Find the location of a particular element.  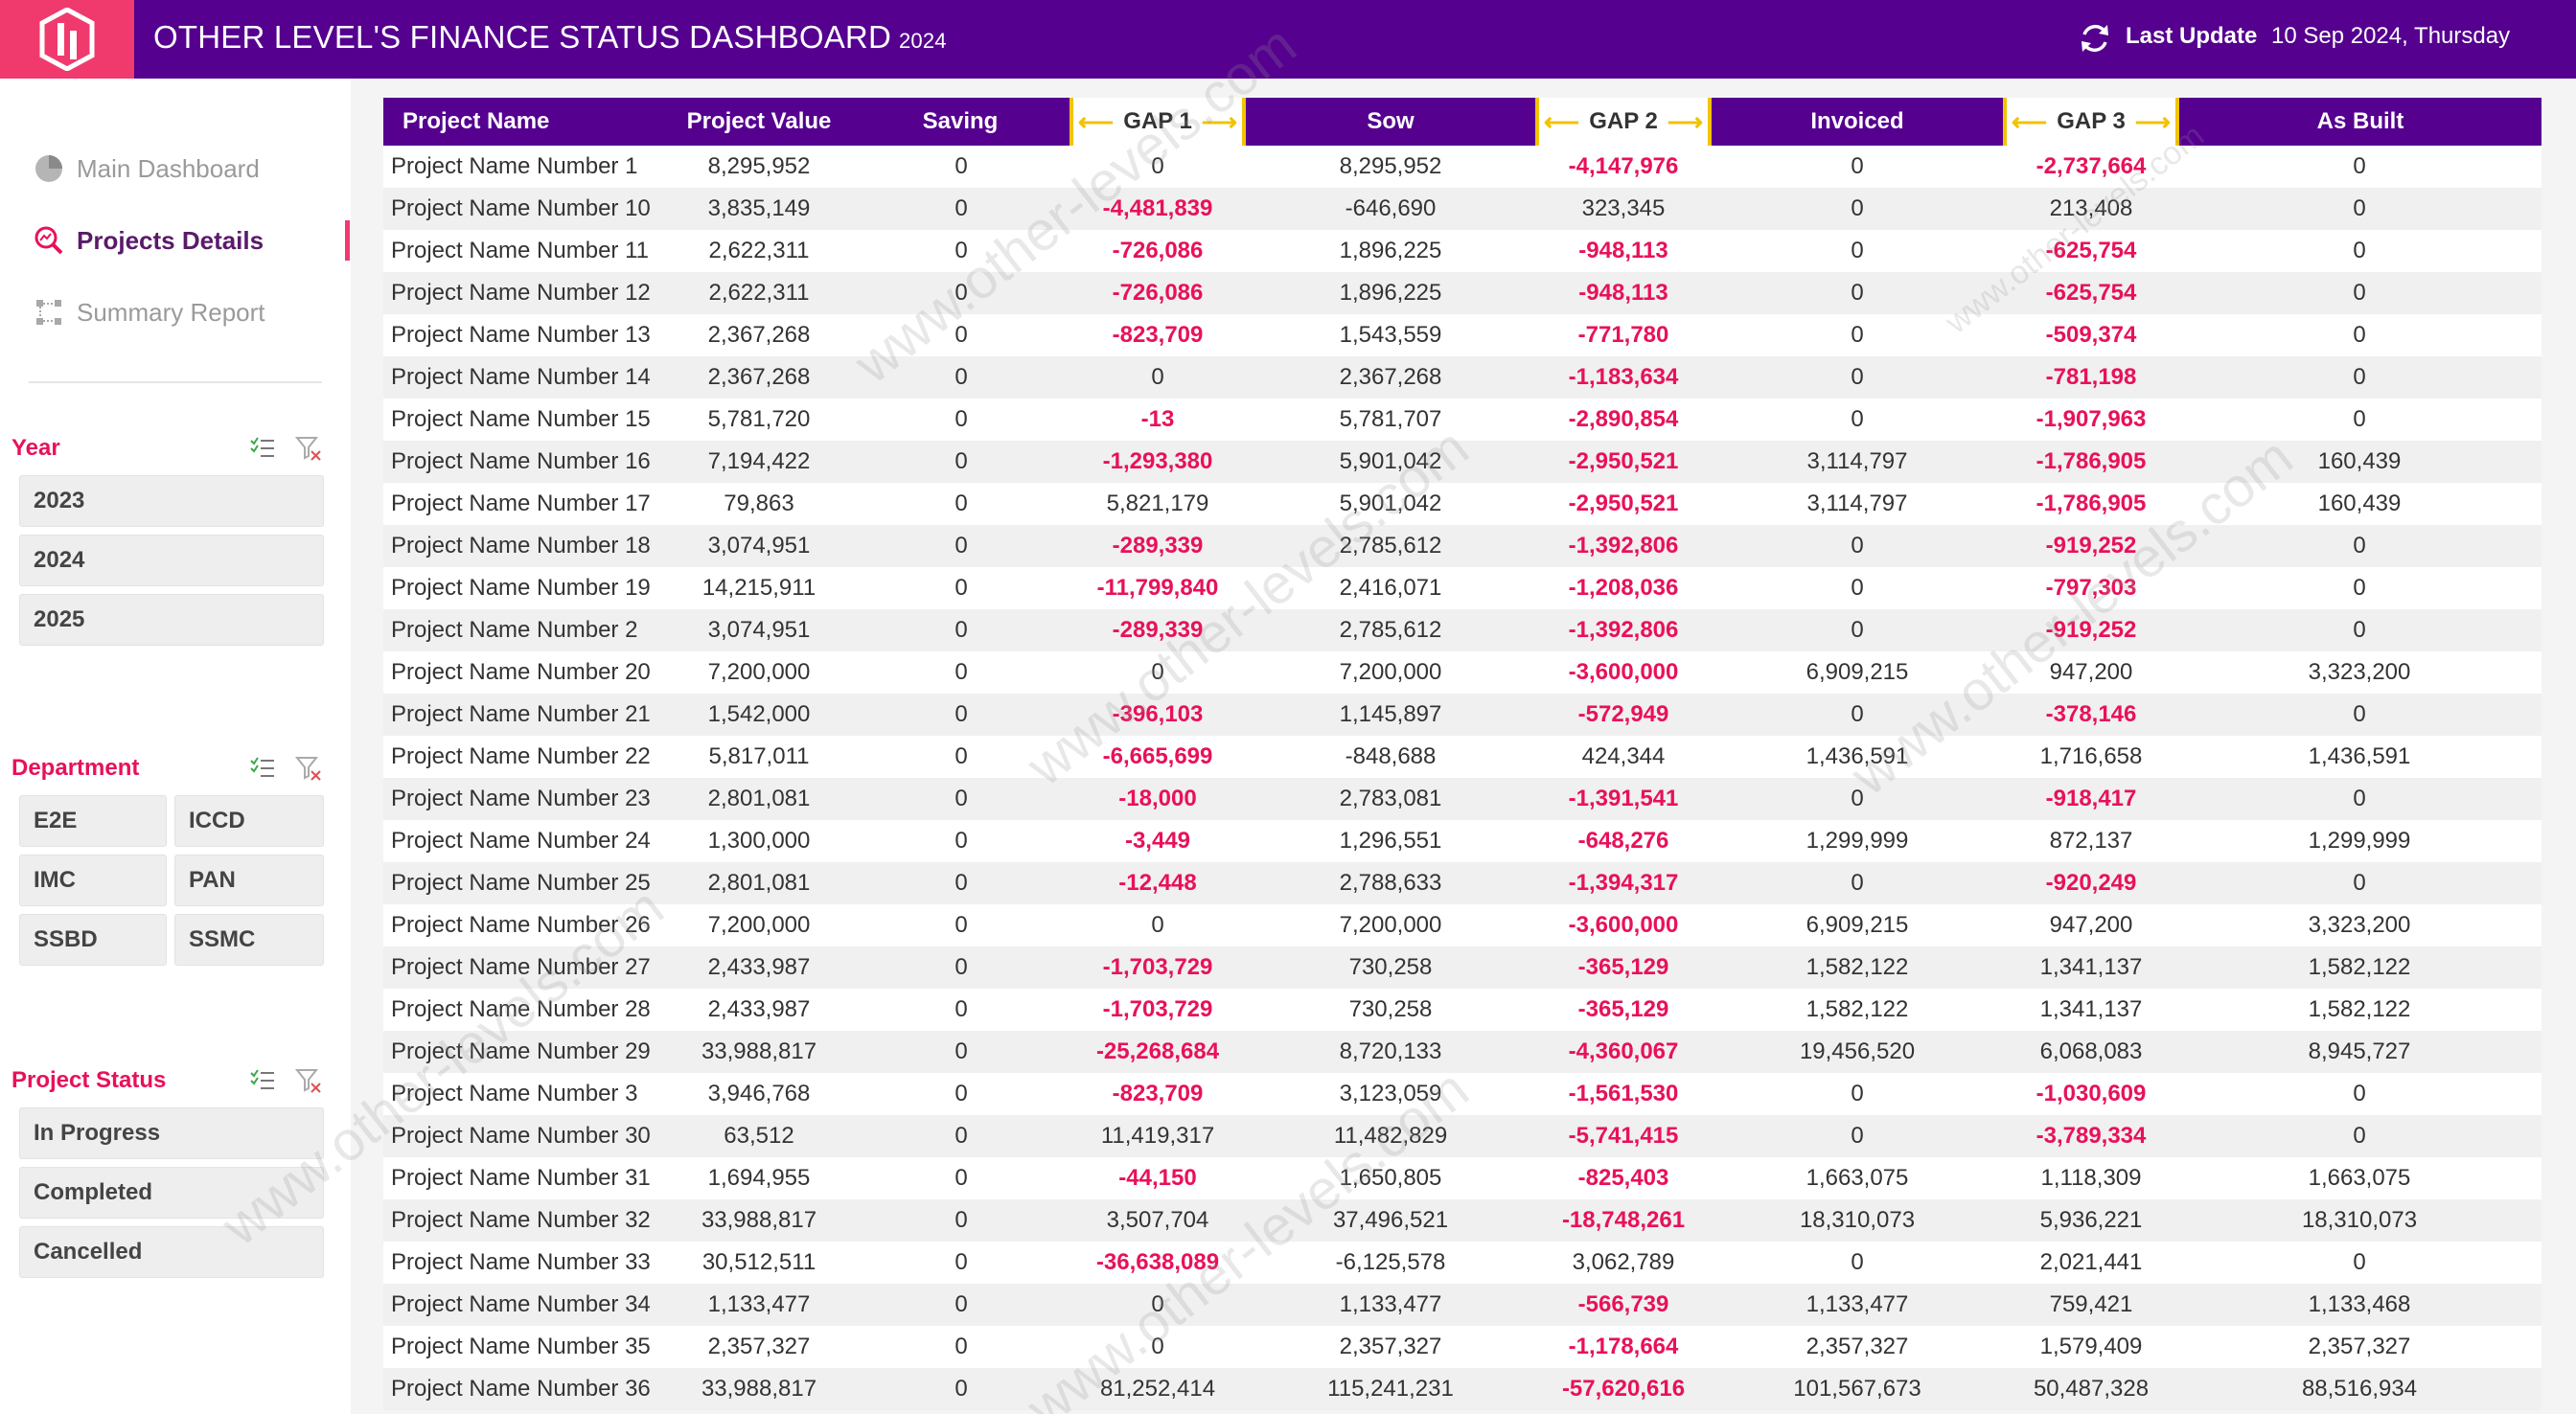

col-gap-2: ⟵ GAP 2 ⟶ is located at coordinates (1623, 122).